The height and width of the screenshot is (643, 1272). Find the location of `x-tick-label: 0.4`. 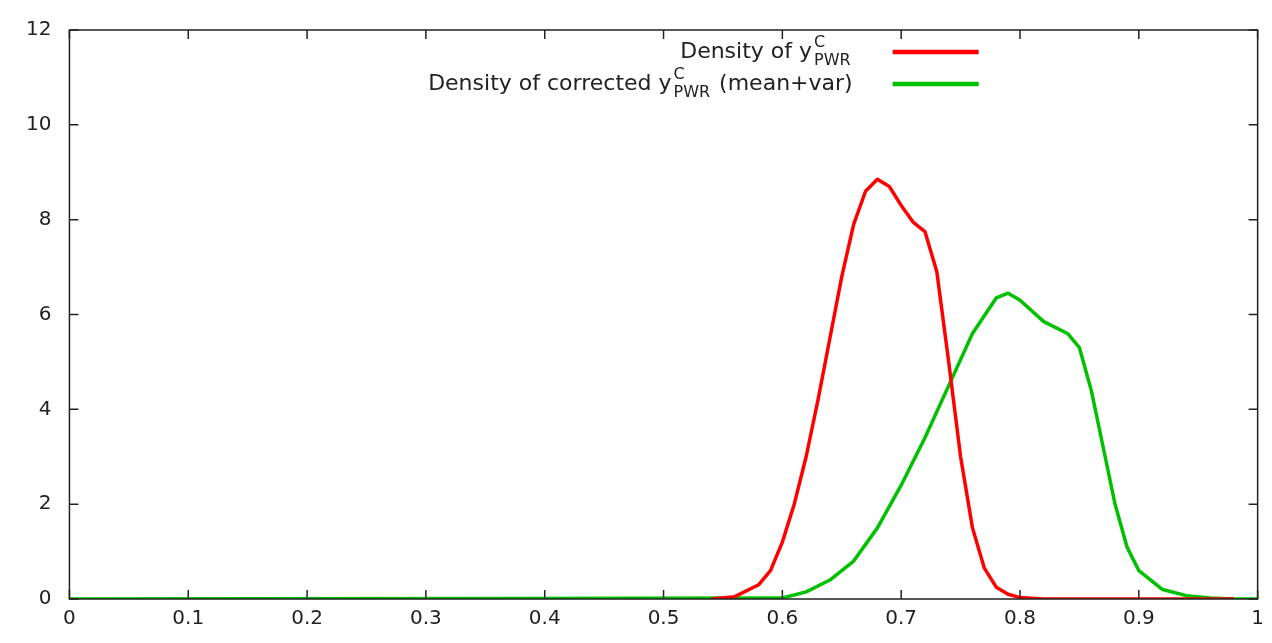

x-tick-label: 0.4 is located at coordinates (544, 617).